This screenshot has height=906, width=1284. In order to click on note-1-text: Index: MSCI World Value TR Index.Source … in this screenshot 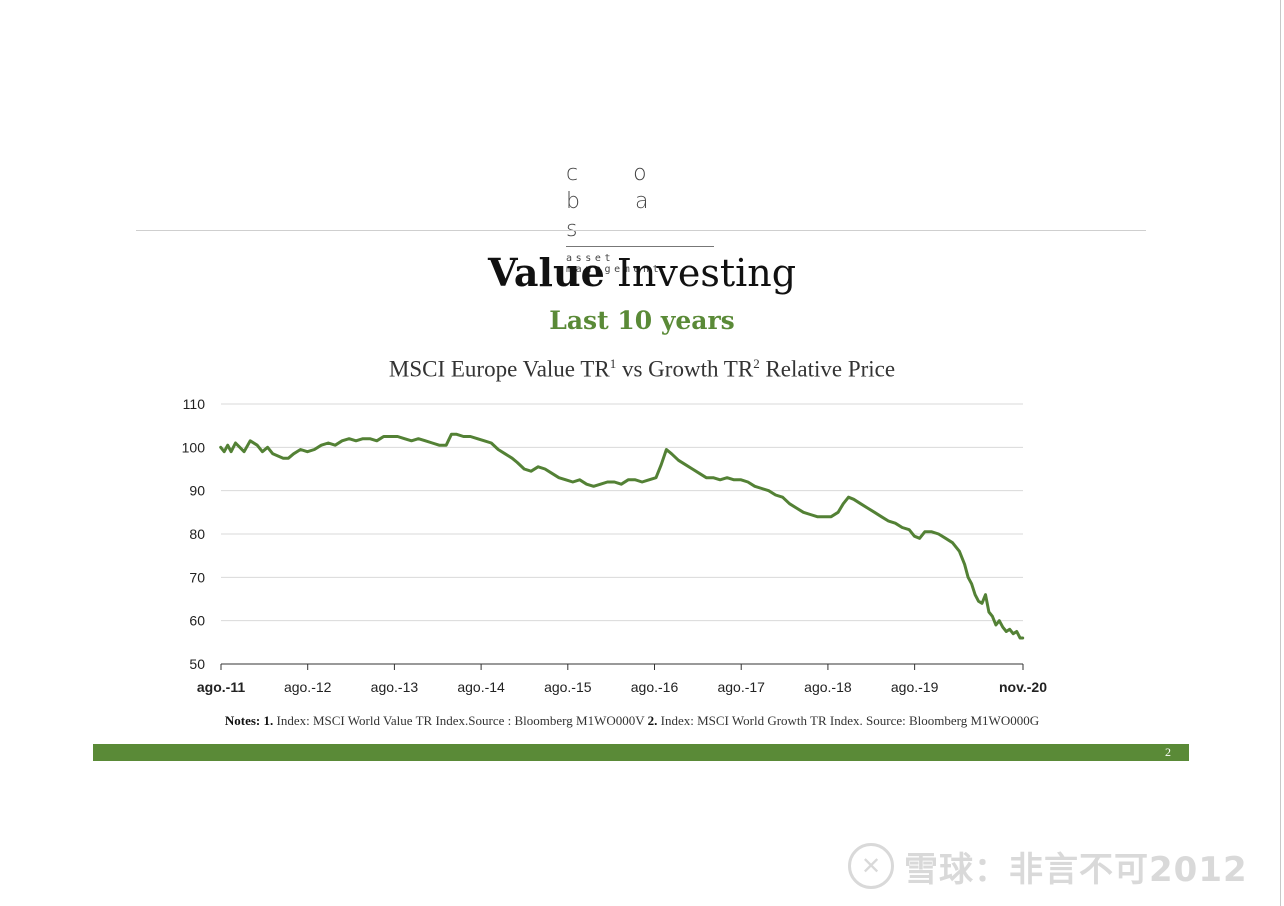, I will do `click(460, 720)`.